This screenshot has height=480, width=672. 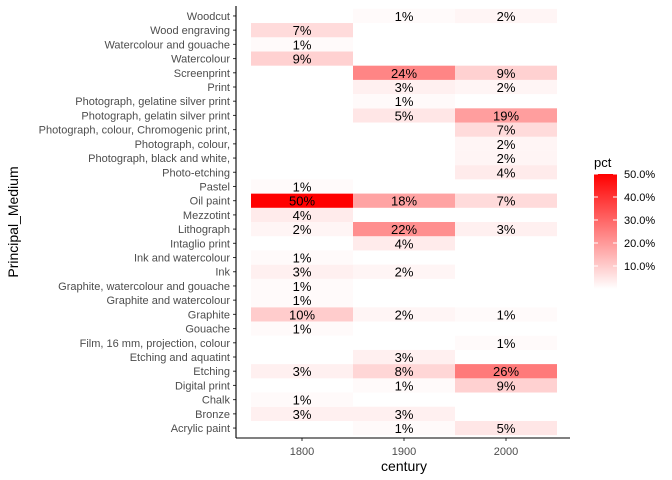 I want to click on cell-label-photograph-colour-2000: 2%, so click(x=506, y=144).